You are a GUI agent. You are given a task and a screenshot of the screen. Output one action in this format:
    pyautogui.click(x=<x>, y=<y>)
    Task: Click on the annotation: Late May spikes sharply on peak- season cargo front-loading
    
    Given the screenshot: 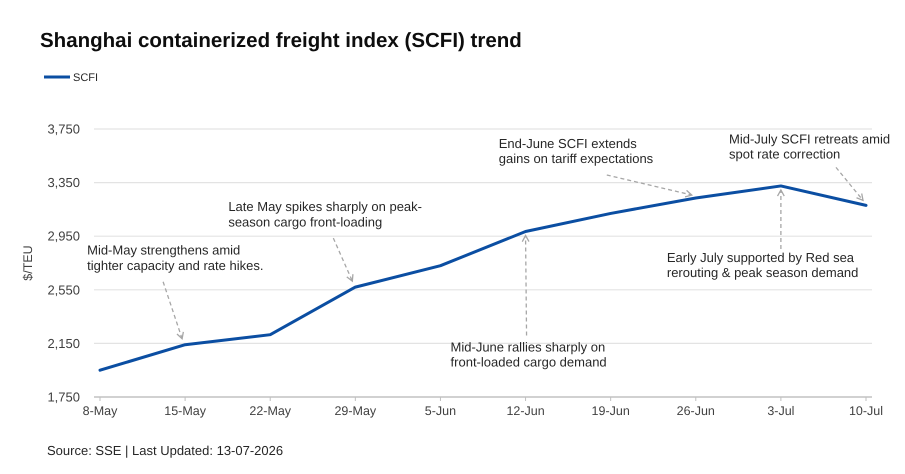 What is the action you would take?
    pyautogui.click(x=325, y=214)
    